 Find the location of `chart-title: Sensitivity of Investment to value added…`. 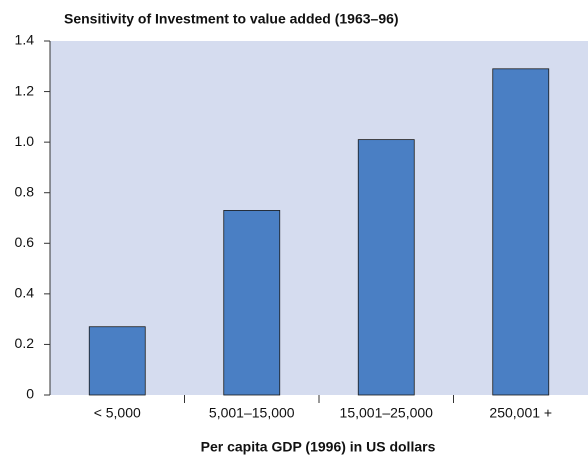

chart-title: Sensitivity of Investment to value added… is located at coordinates (231, 19).